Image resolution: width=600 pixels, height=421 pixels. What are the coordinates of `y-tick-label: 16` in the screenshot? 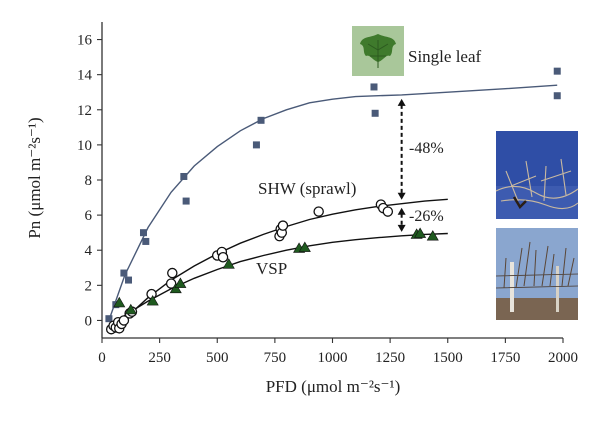 It's located at (85, 41).